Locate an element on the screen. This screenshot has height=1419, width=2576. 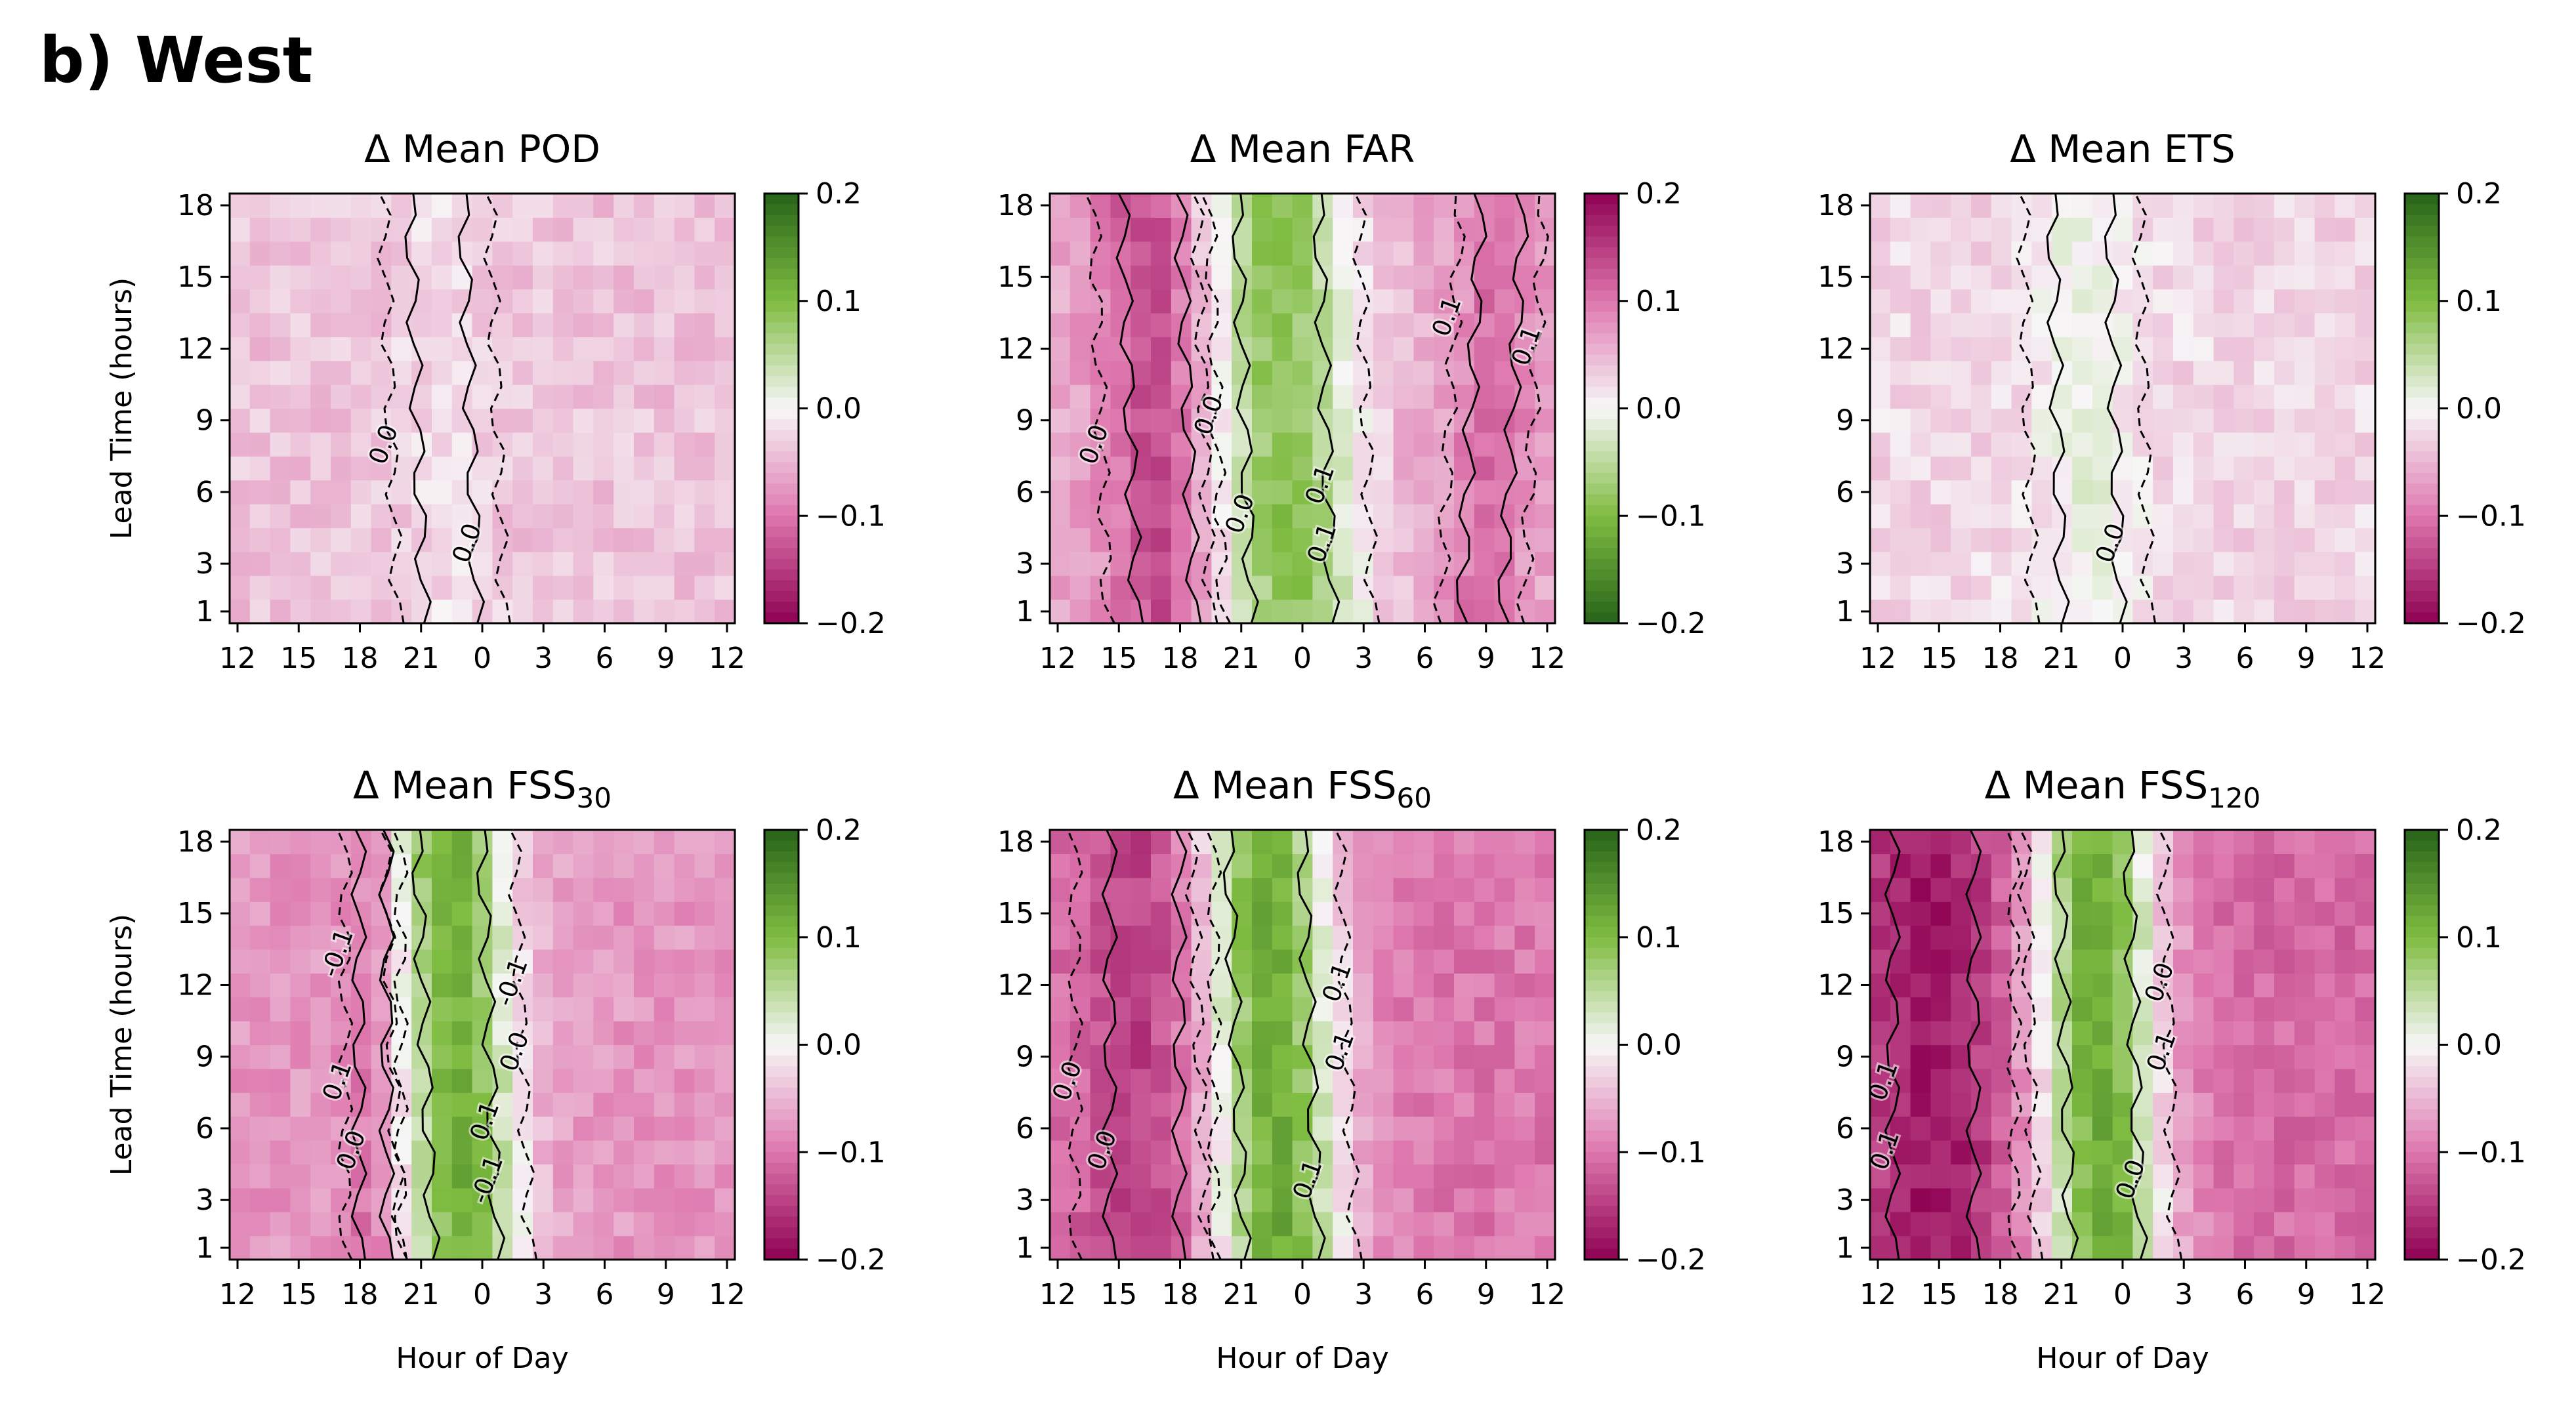
colorbar-tick-label: −0.1 is located at coordinates (851, 516).